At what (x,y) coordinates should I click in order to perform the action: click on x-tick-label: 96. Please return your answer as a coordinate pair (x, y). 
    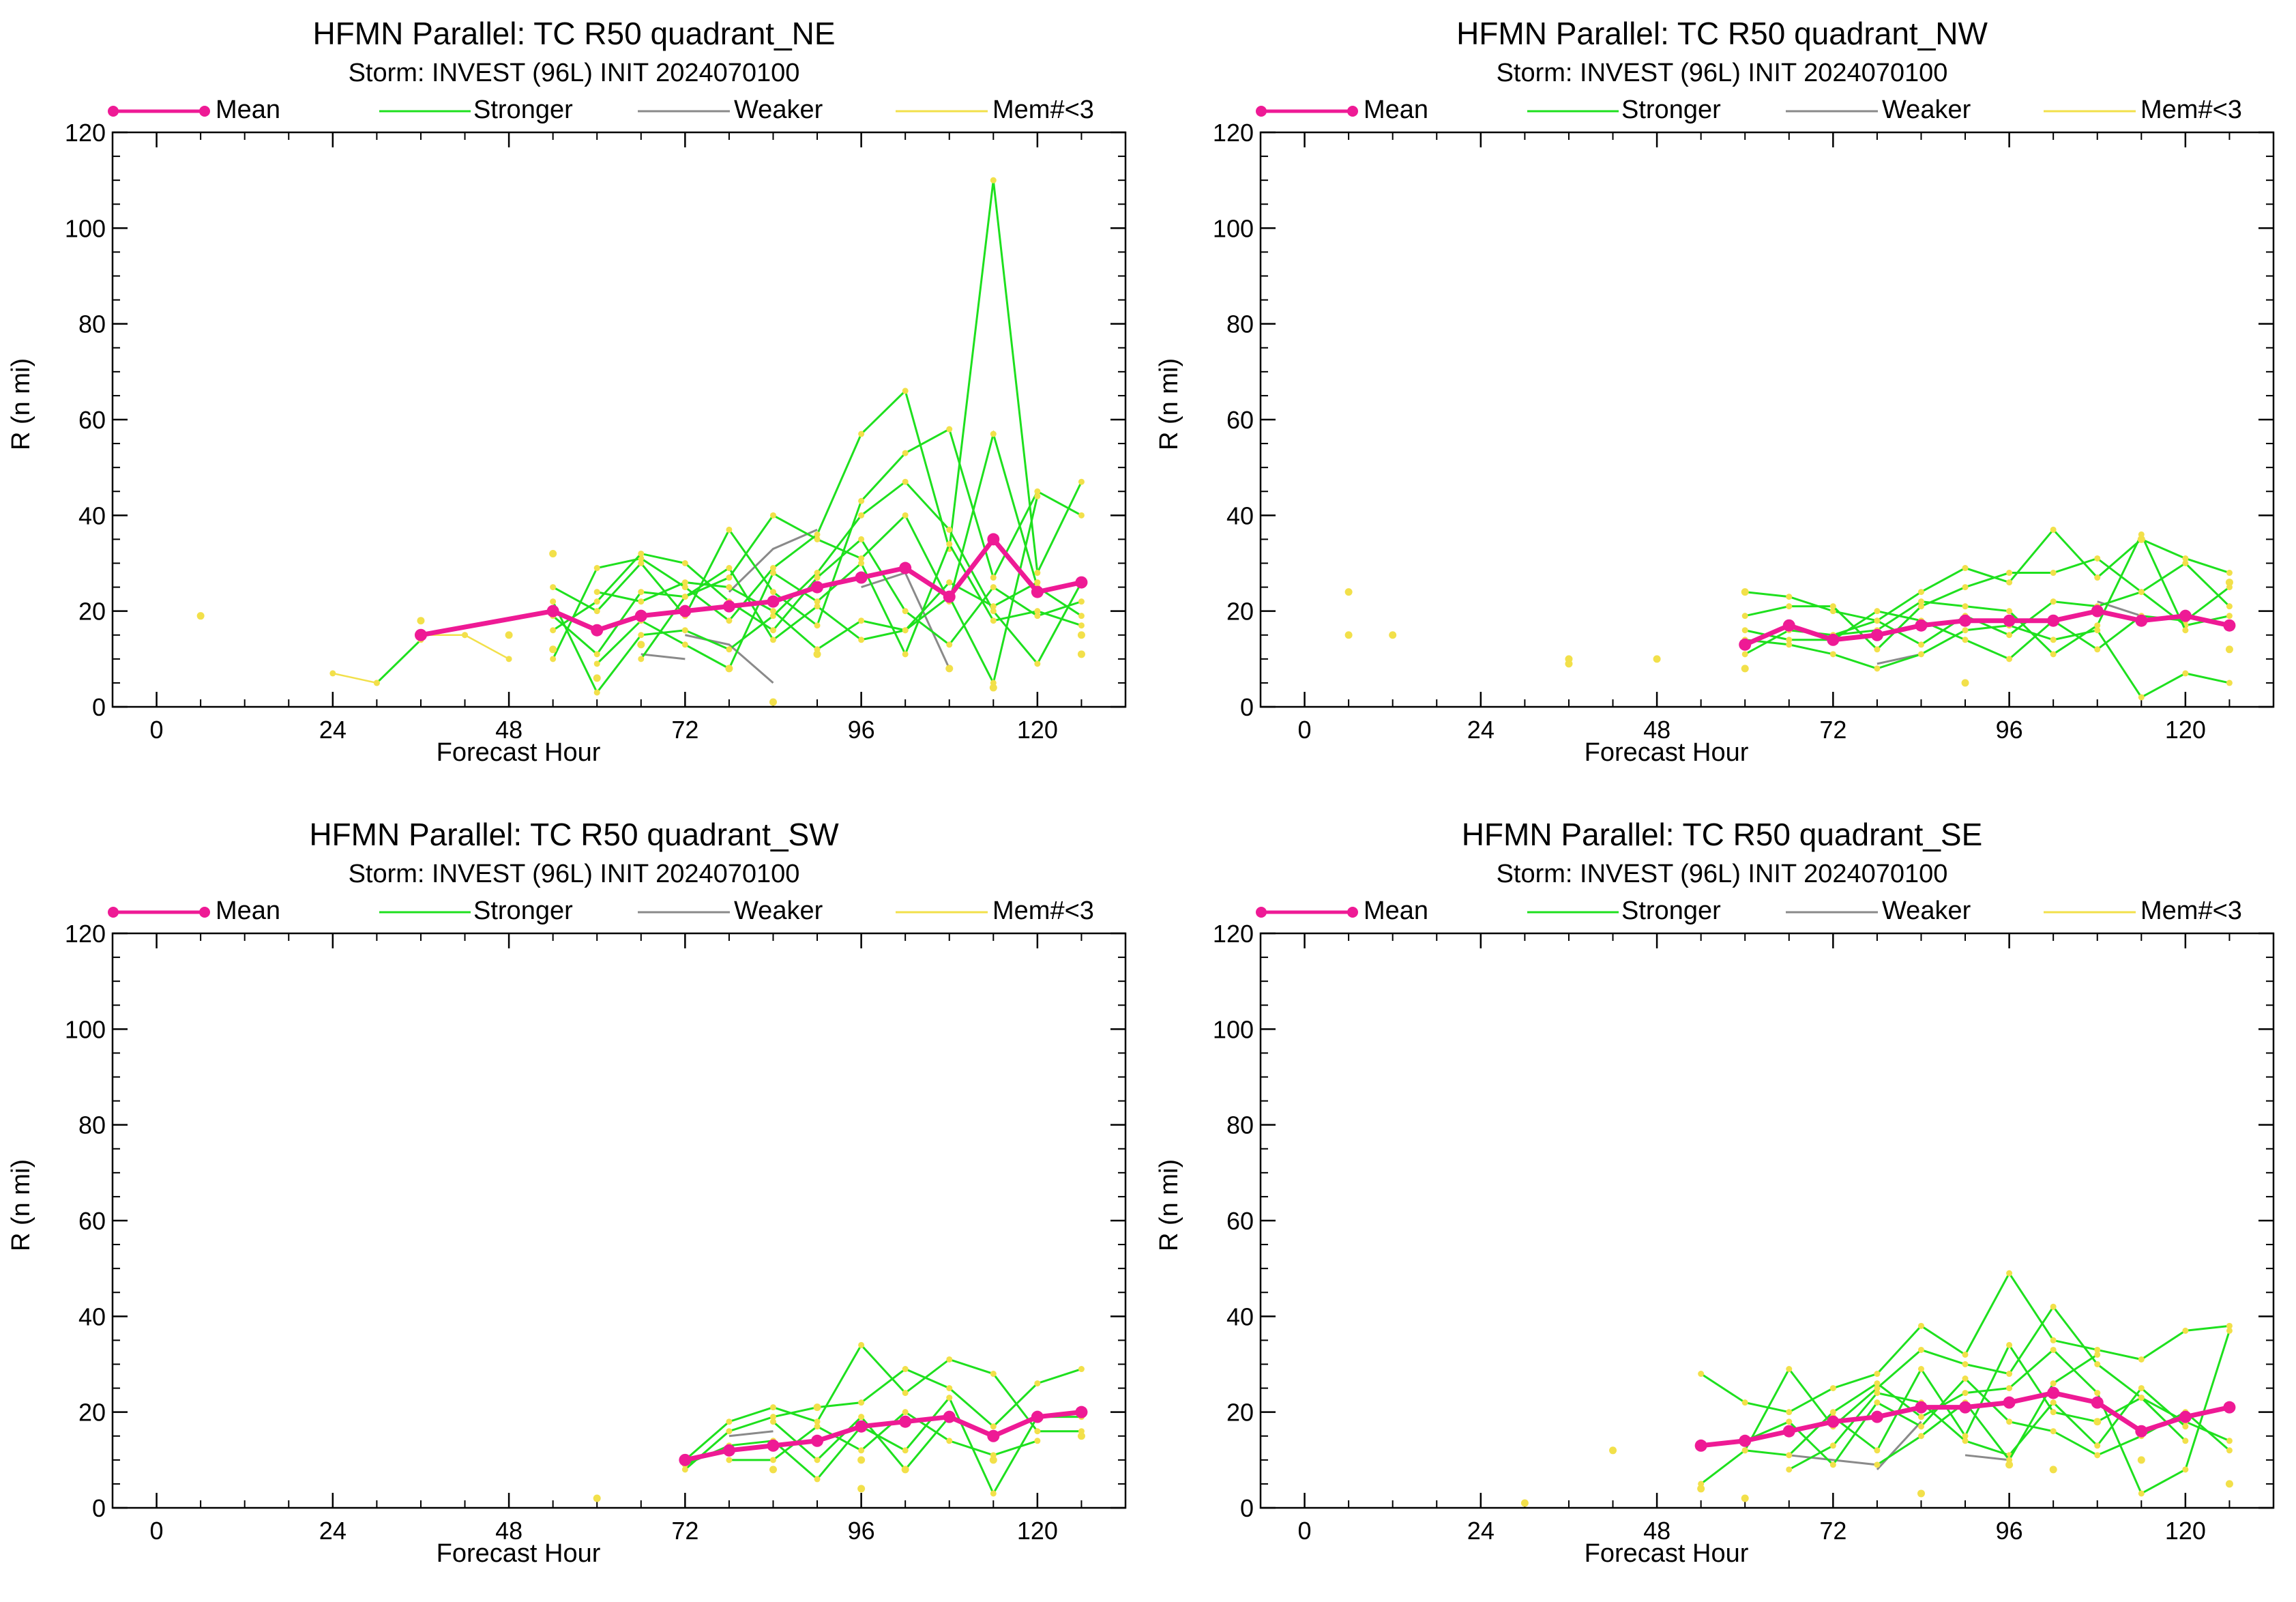
    Looking at the image, I should click on (2009, 730).